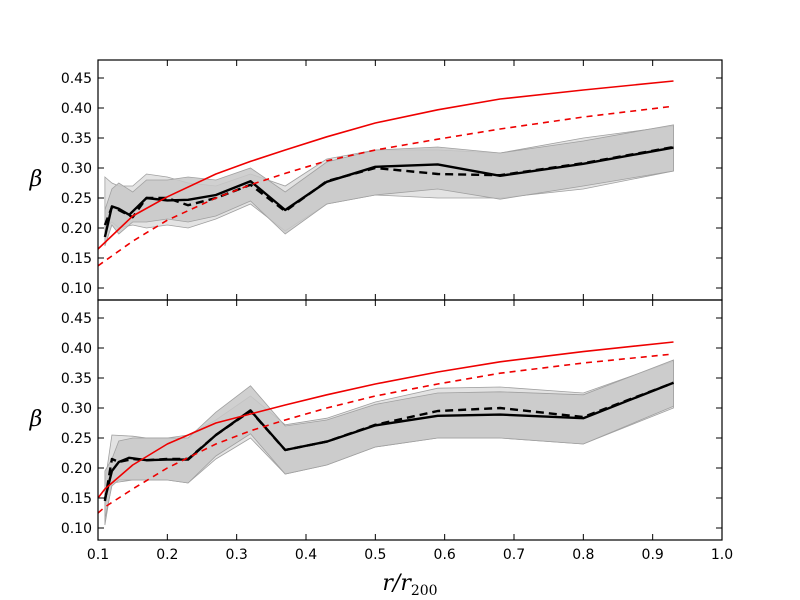  I want to click on x-tick-label: 0.1, so click(98, 555).